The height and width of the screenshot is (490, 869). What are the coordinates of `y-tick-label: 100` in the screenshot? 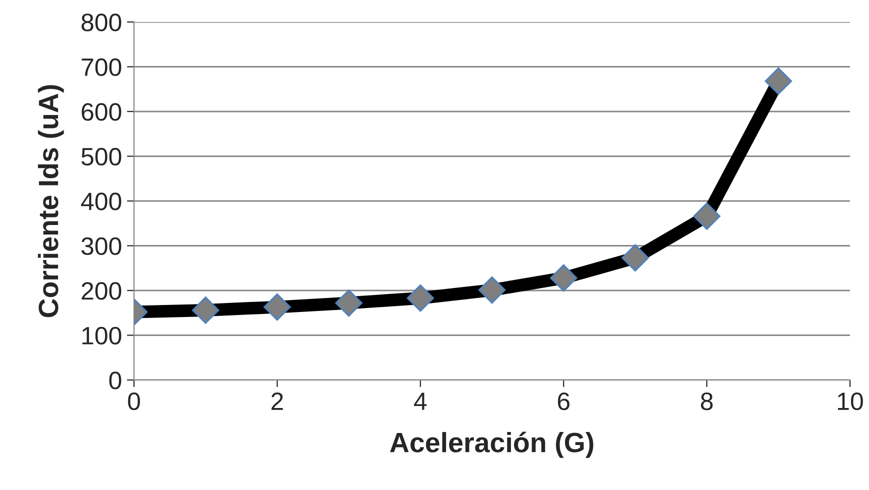 It's located at (102, 335).